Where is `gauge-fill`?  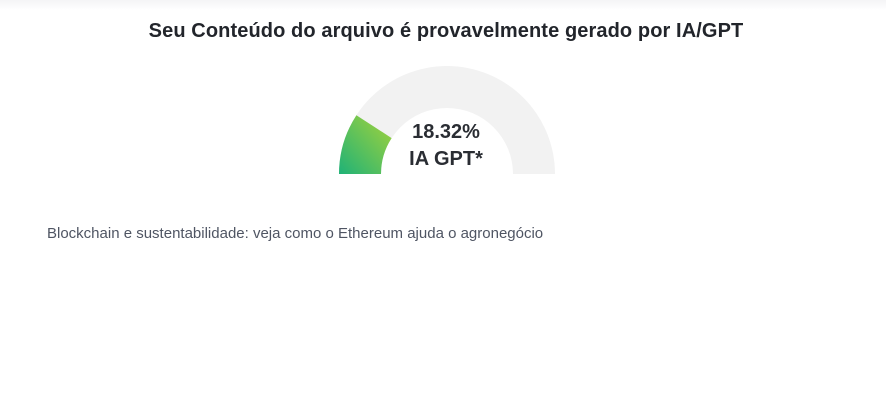
gauge-fill is located at coordinates (365, 144).